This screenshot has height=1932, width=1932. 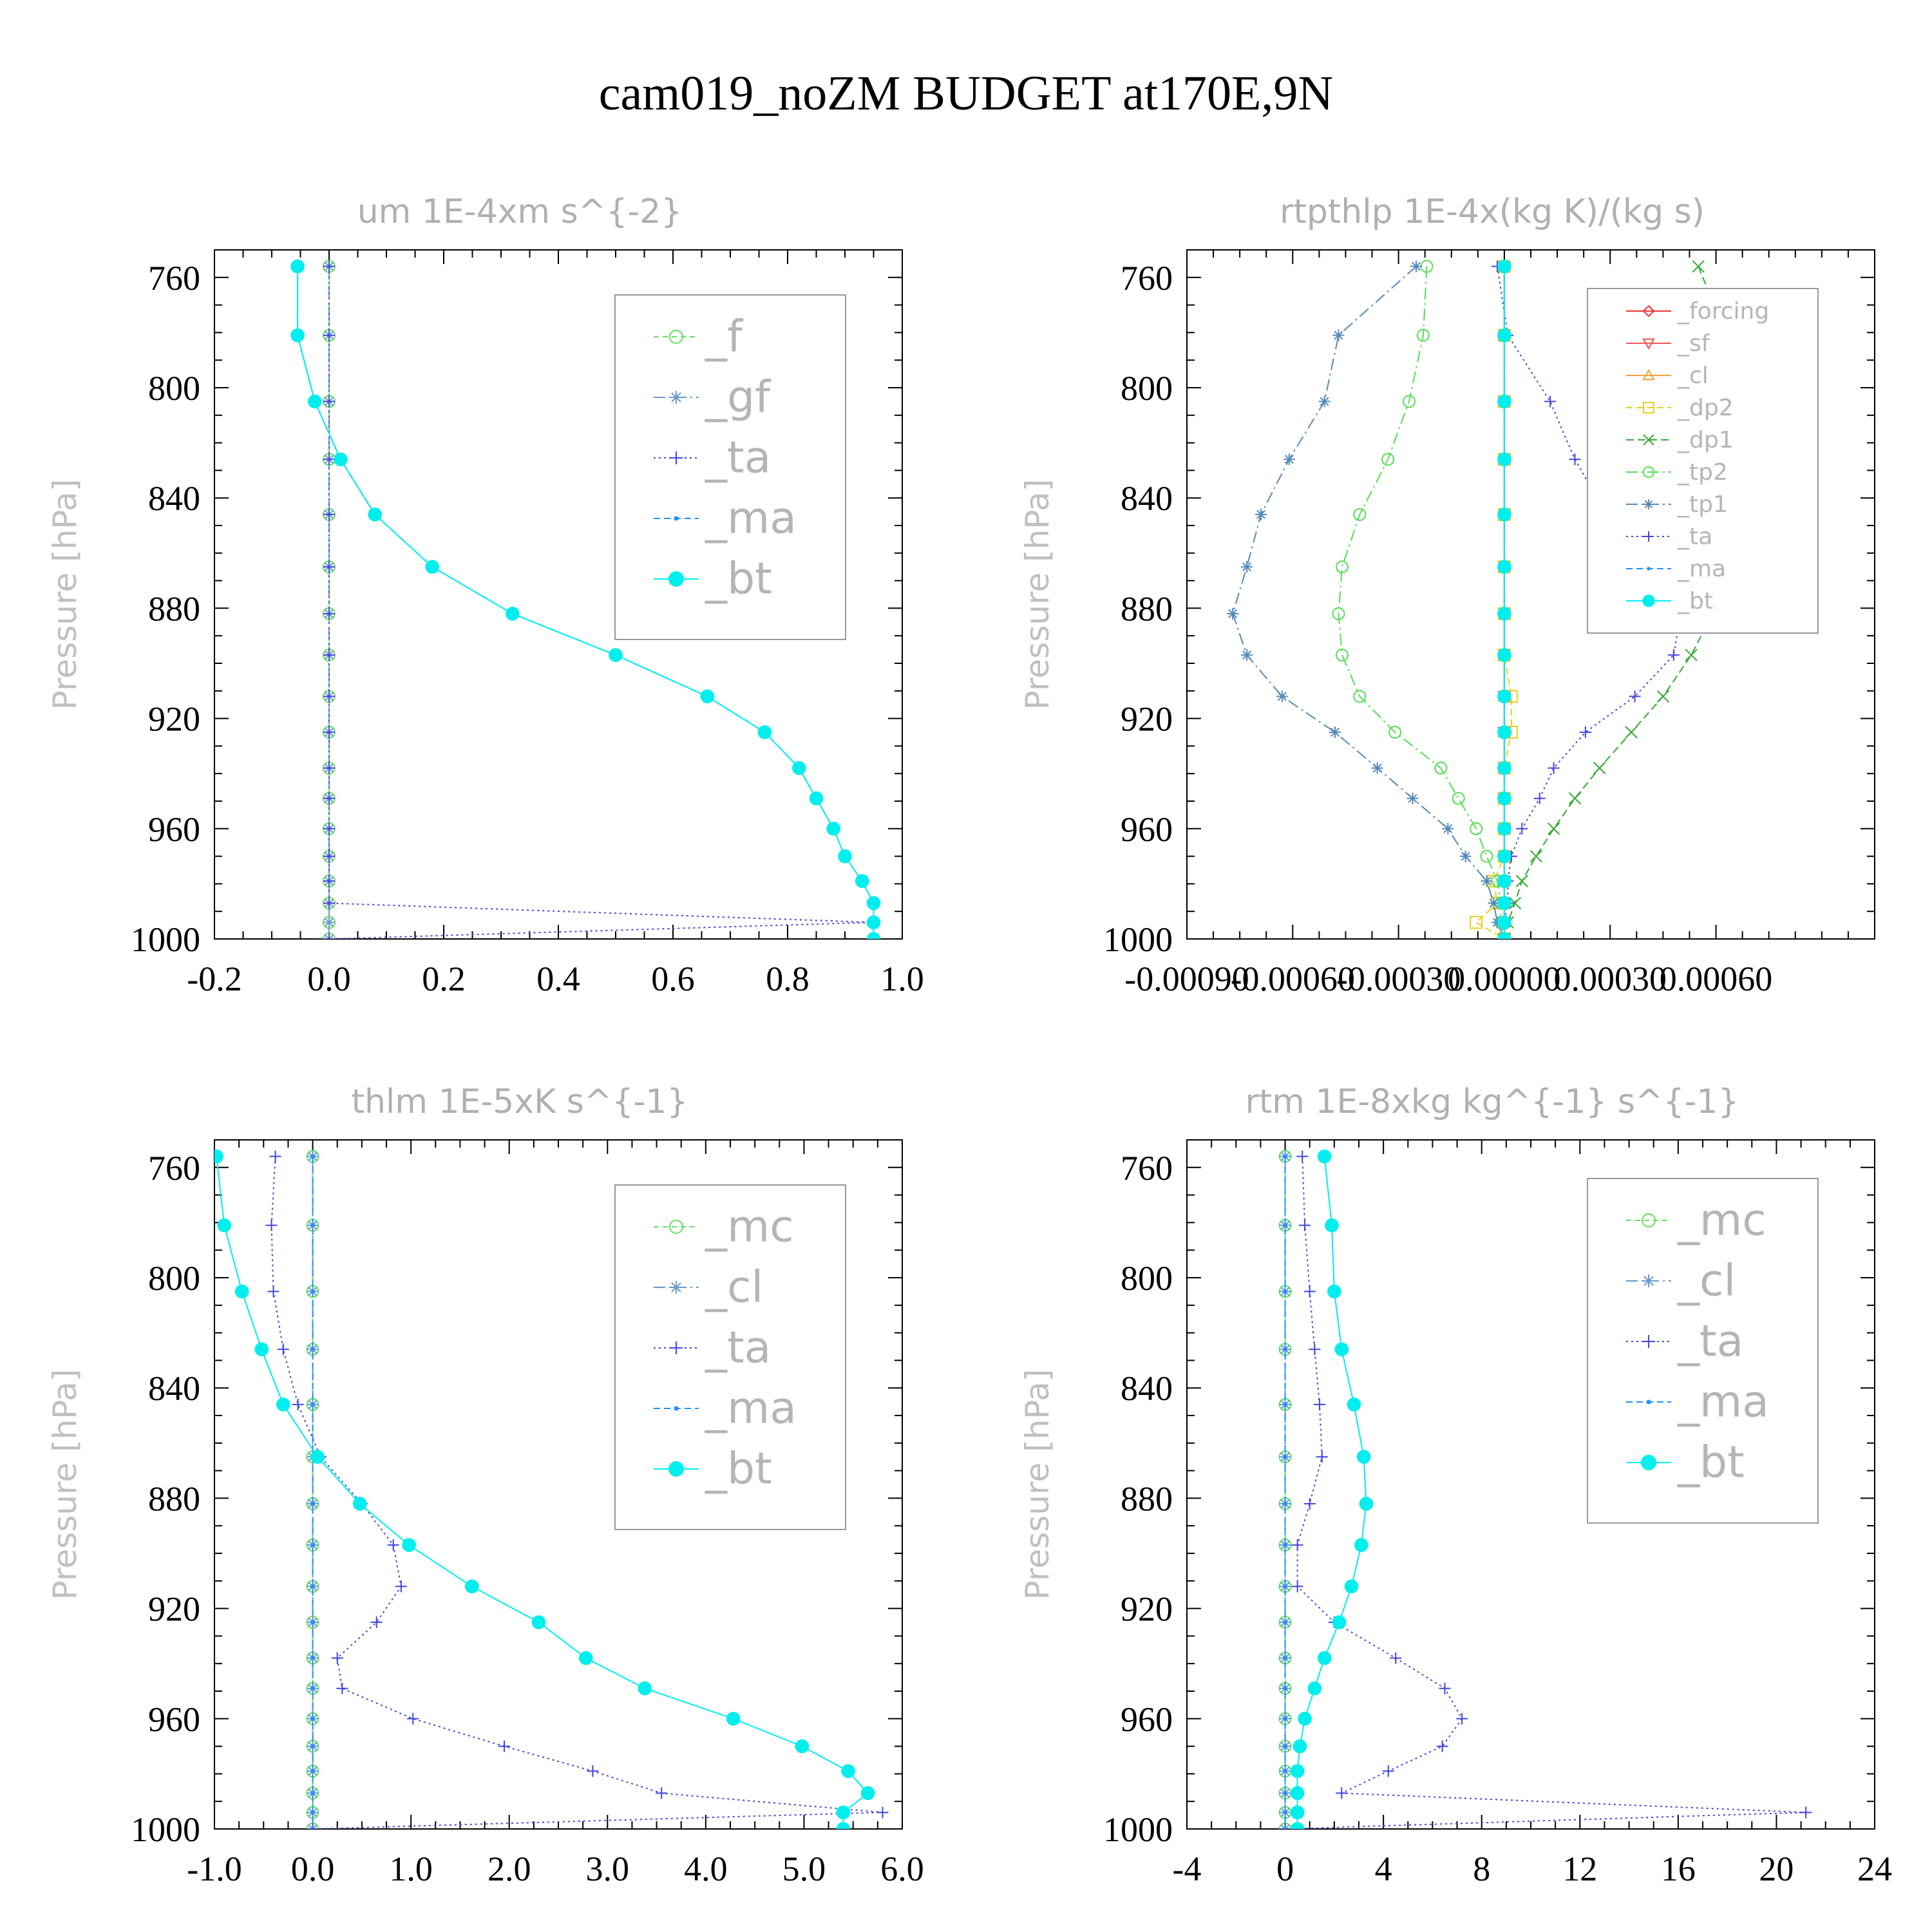 I want to click on x-tick-label: 6.0, so click(x=902, y=1869).